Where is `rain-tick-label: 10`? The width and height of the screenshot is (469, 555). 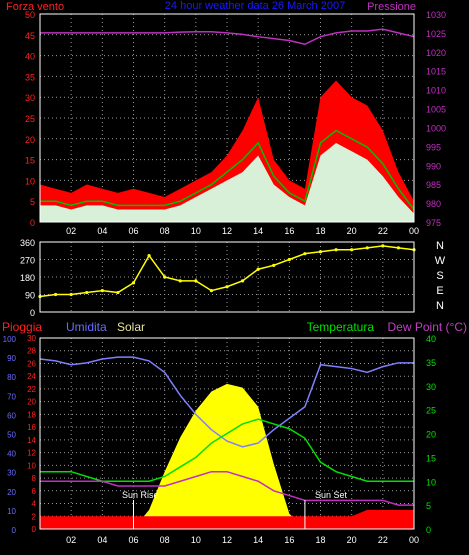
rain-tick-label: 10 is located at coordinates (31, 465).